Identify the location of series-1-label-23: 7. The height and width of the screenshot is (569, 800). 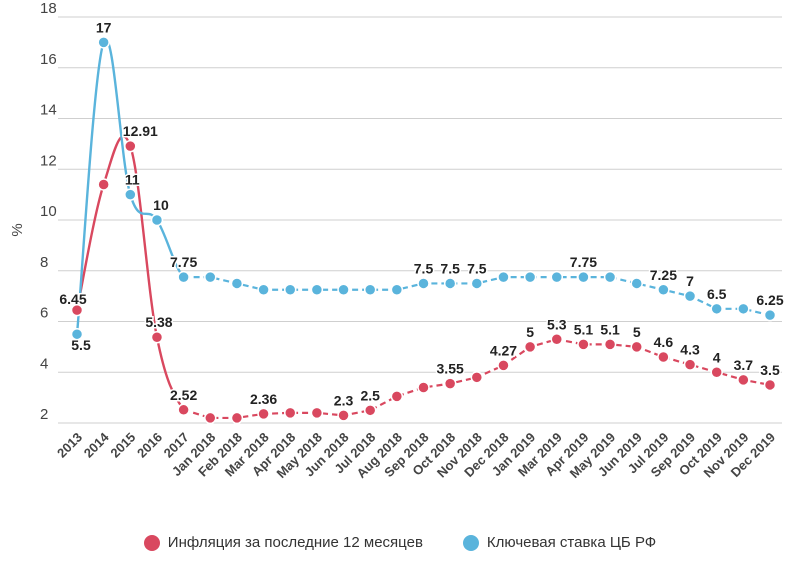
(690, 281).